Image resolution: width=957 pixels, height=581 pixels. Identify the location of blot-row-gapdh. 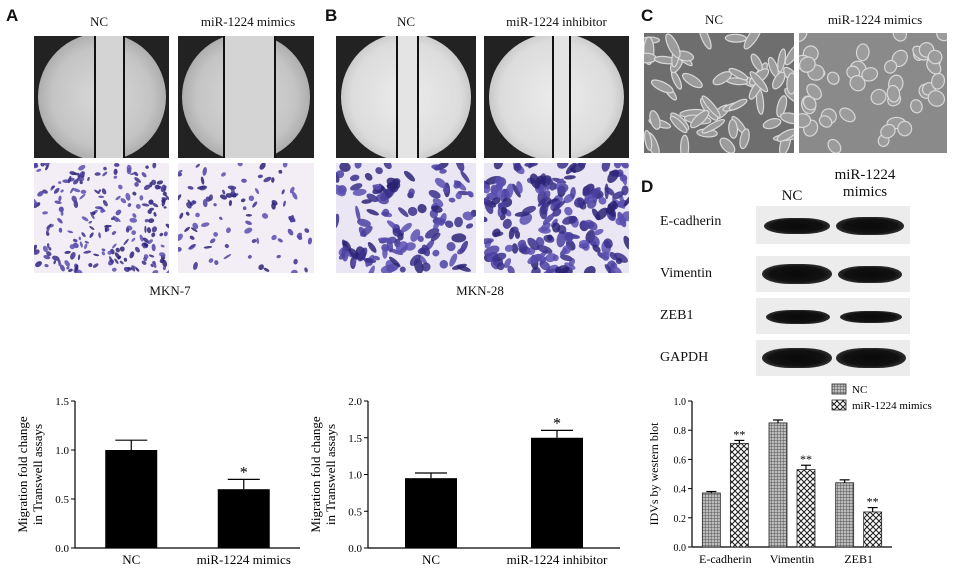
(833, 358).